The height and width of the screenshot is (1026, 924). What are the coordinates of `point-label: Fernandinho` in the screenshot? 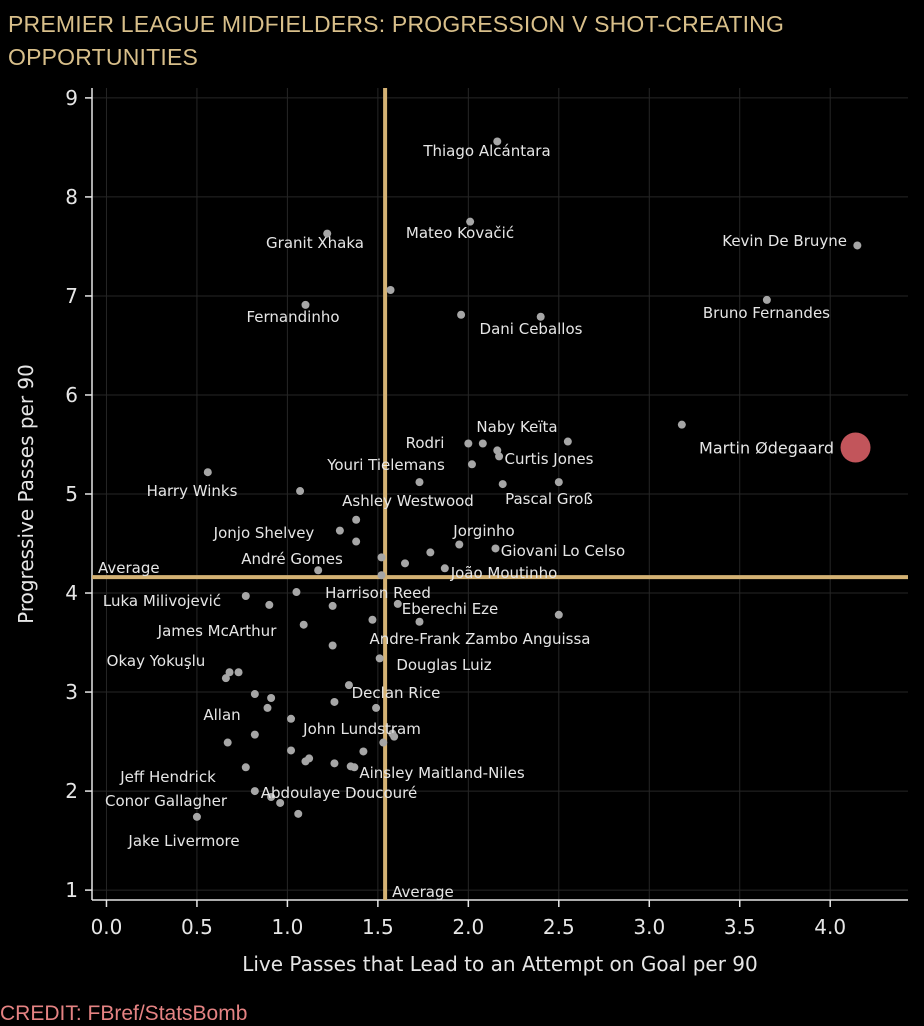 It's located at (292, 317).